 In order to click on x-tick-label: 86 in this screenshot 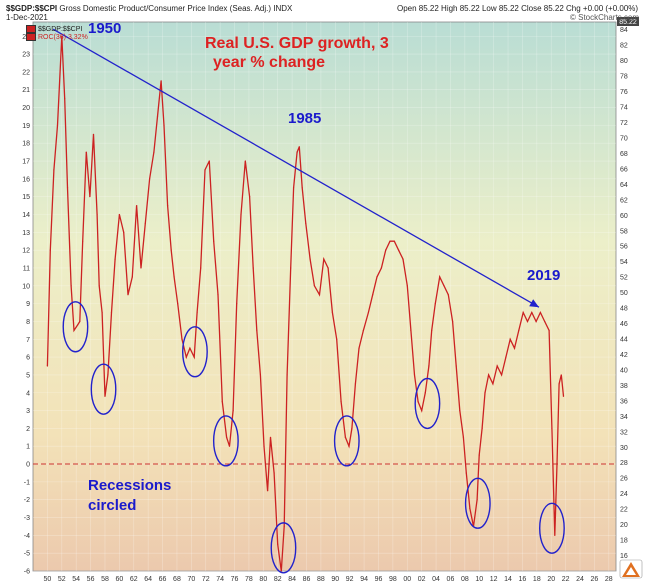, I will do `click(307, 579)`.